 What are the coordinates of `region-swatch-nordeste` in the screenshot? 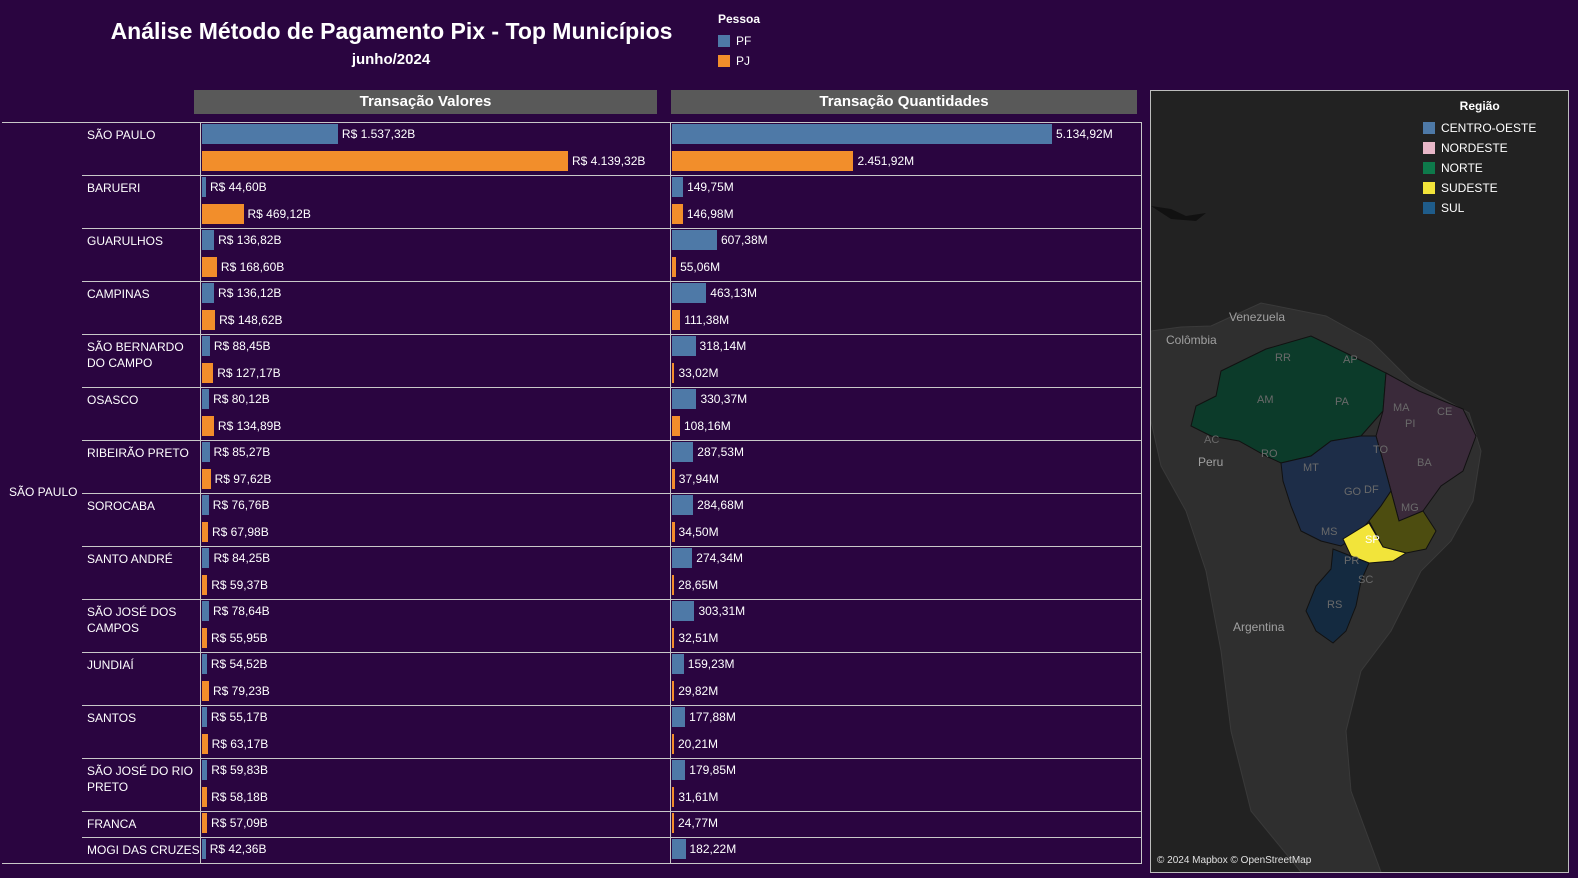 It's located at (1429, 148).